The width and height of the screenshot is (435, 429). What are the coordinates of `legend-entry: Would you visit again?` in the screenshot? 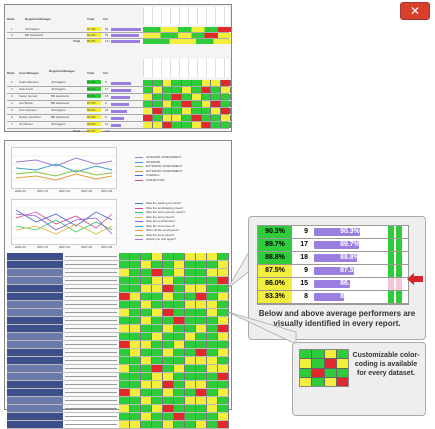 It's located at (180, 239).